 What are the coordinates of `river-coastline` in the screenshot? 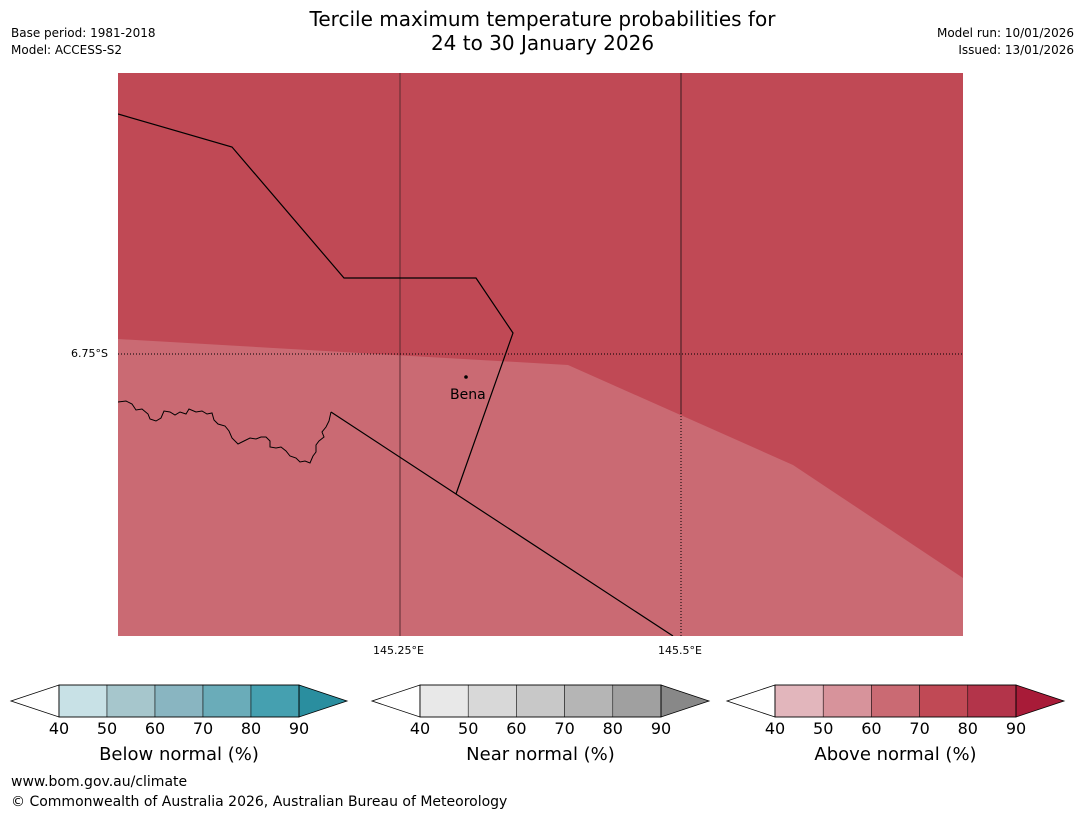 It's located at (225, 432).